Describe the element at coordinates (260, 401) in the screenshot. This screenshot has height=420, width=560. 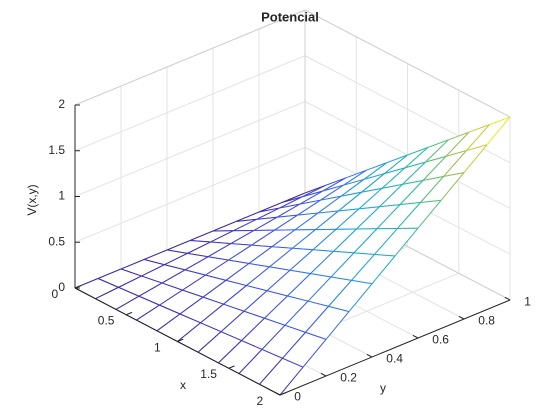
I see `x-tick-label: 2` at that location.